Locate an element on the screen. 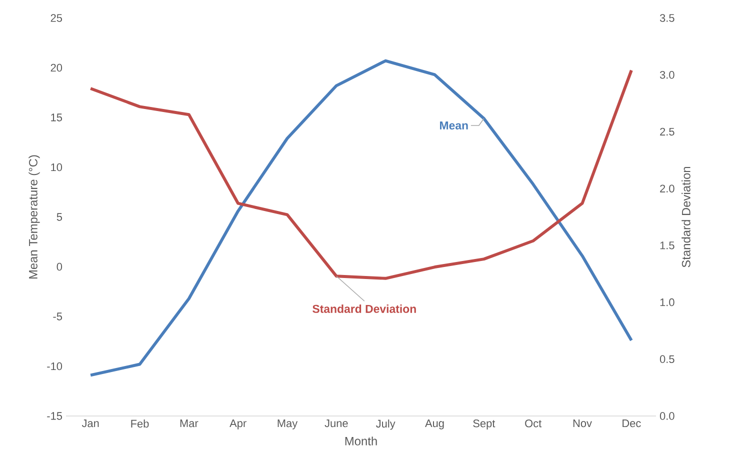 This screenshot has height=474, width=732. y-tick-label: 20 is located at coordinates (56, 68).